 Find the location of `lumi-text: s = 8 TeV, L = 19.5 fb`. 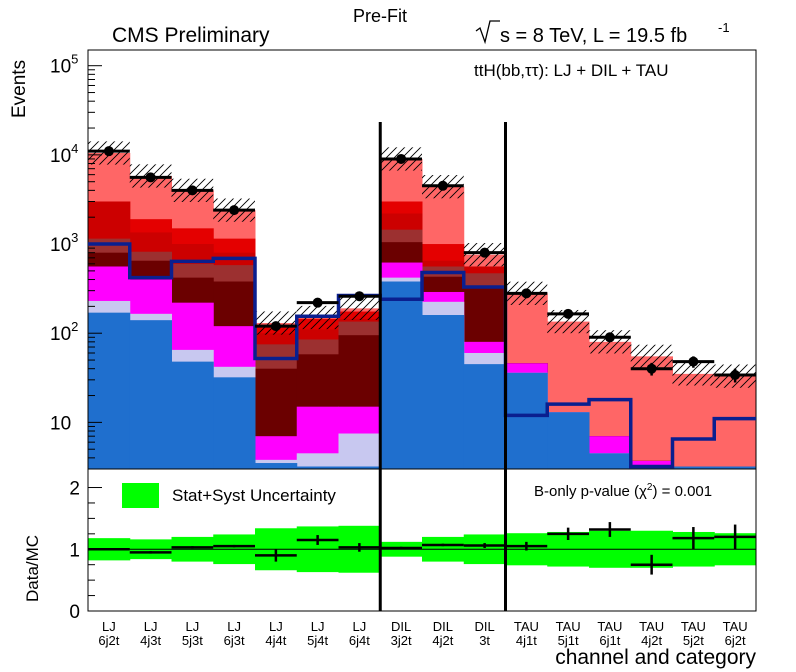

lumi-text: s = 8 TeV, L = 19.5 fb is located at coordinates (593, 36).